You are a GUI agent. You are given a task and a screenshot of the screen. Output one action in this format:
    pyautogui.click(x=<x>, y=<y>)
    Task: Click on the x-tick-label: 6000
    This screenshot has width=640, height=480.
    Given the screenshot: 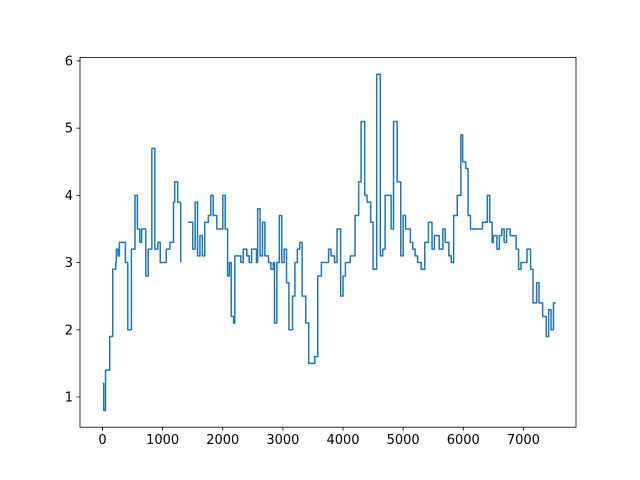 What is the action you would take?
    pyautogui.click(x=463, y=440)
    